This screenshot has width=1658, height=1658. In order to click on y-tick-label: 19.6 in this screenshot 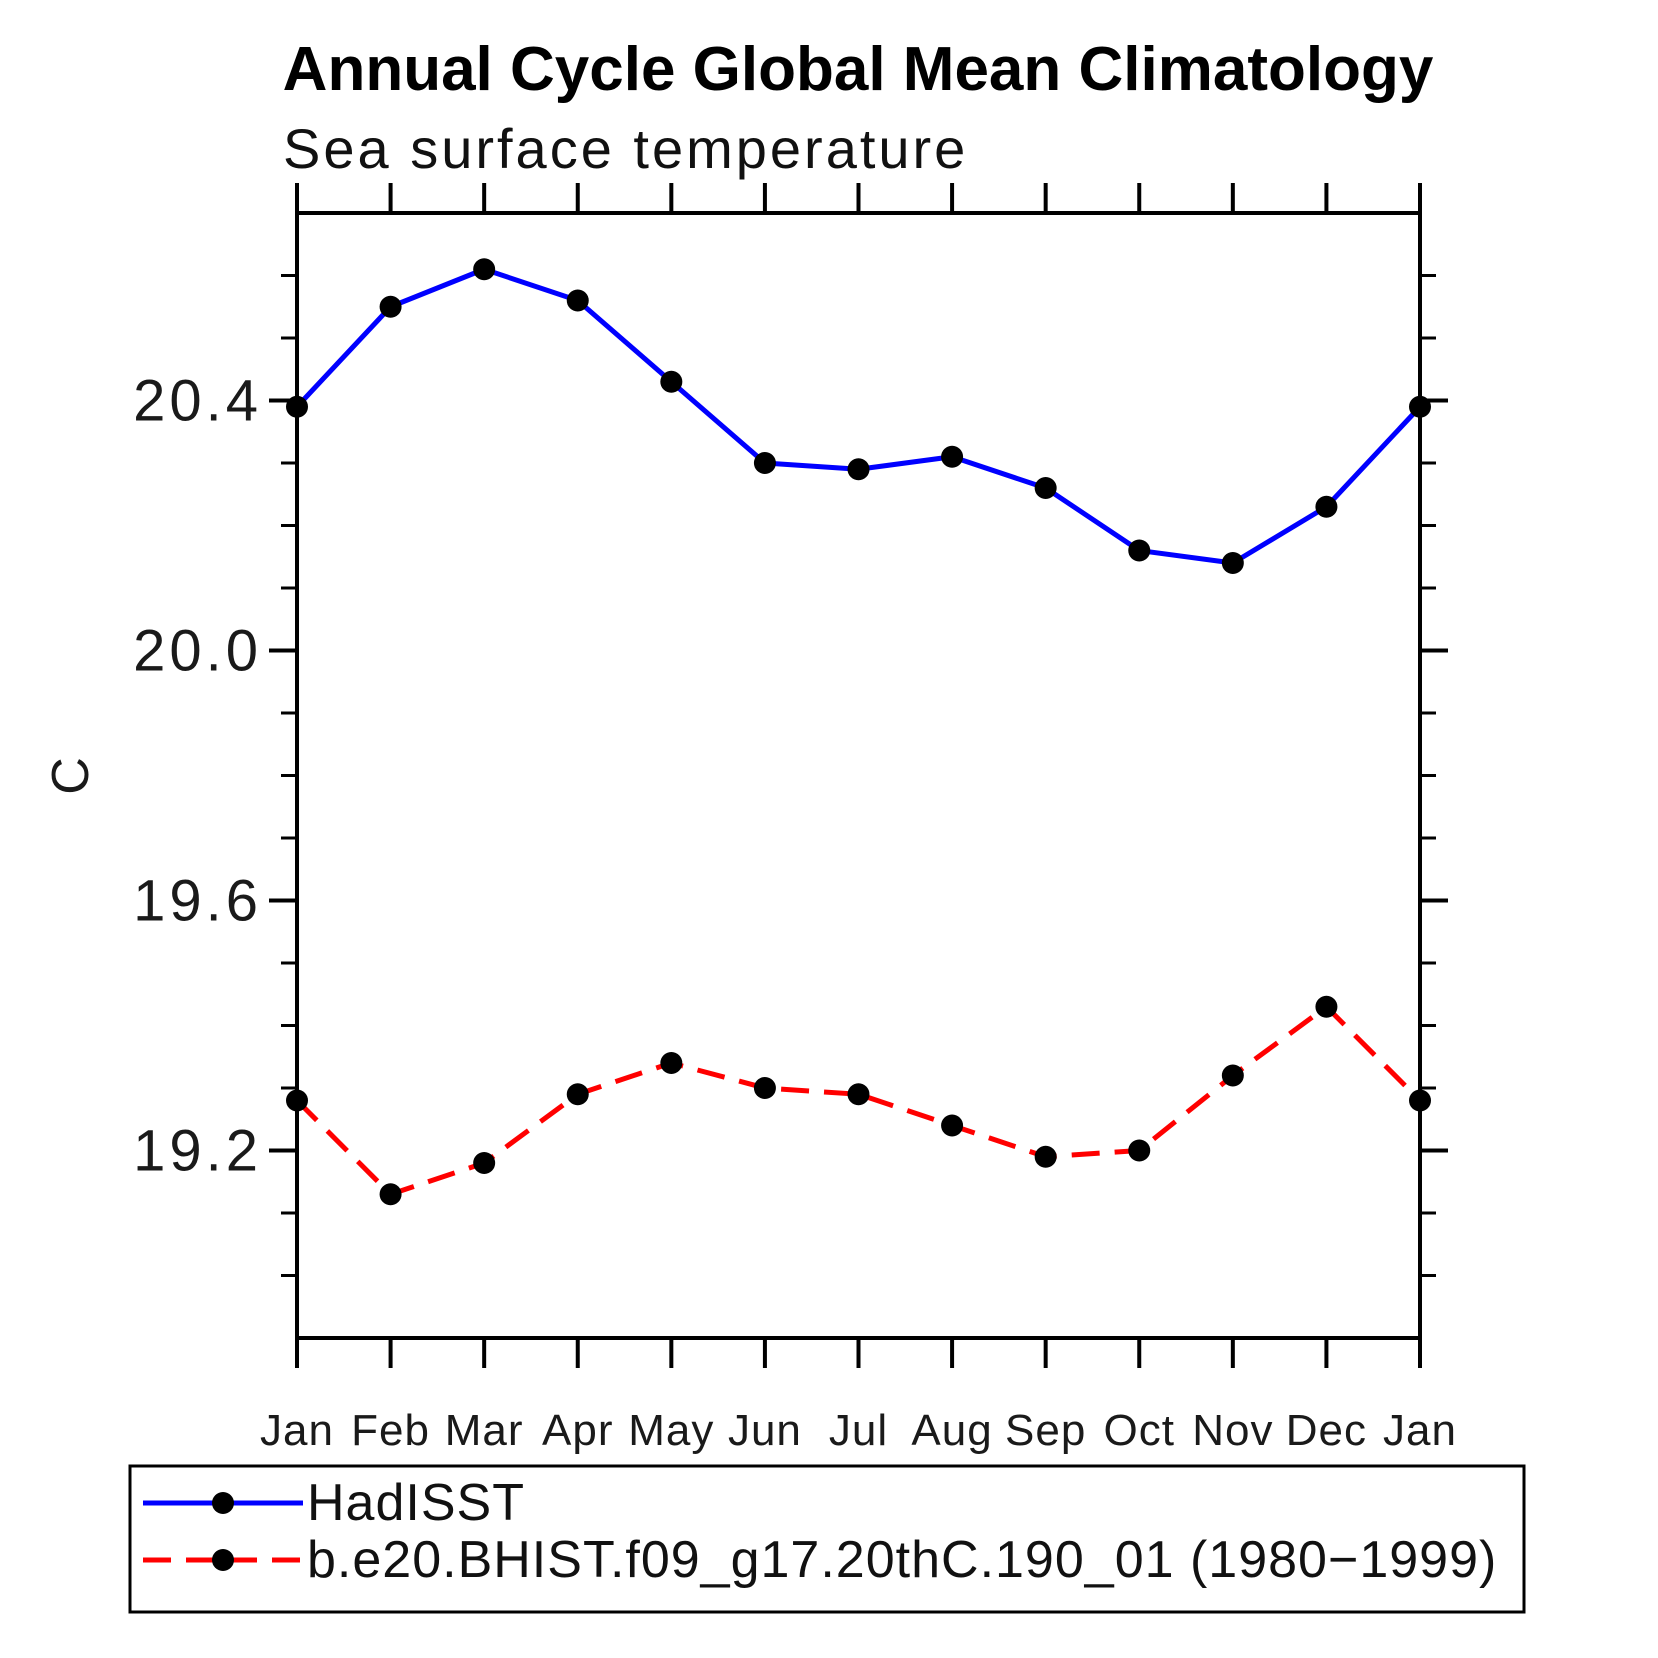, I will do `click(197, 901)`.